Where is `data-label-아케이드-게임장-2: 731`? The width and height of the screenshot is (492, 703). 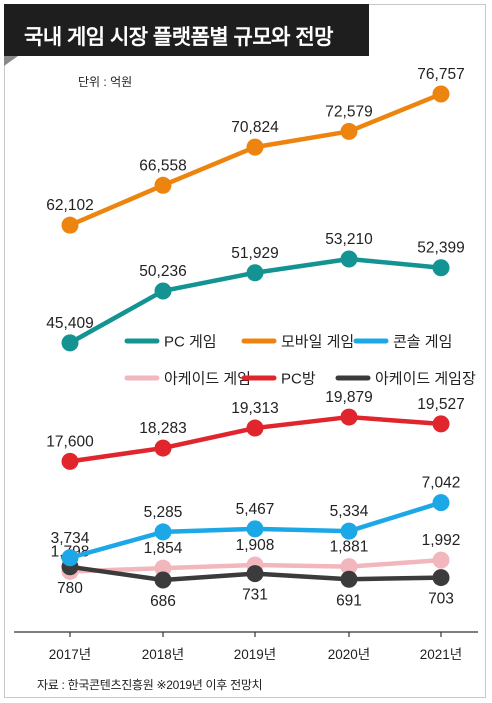 data-label-아케이드-게임장-2: 731 is located at coordinates (255, 595).